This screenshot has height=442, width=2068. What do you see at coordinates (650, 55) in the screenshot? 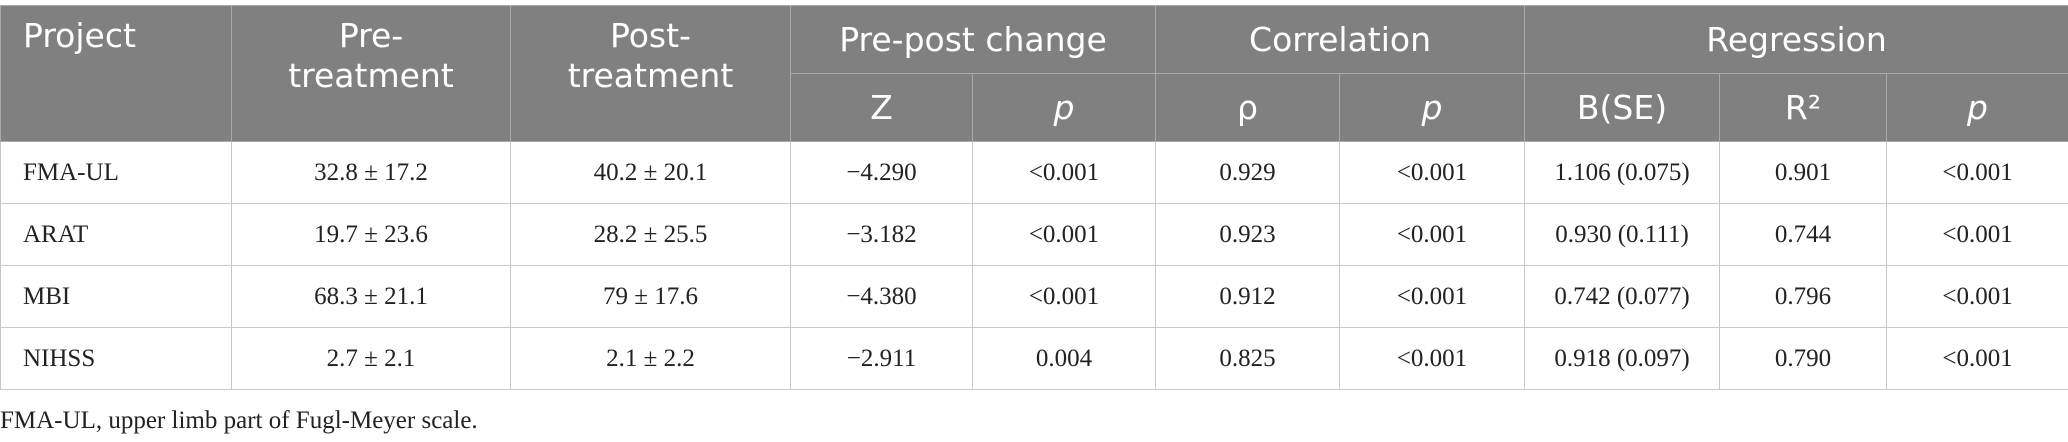
I see `header-text: Post-treatment` at bounding box center [650, 55].